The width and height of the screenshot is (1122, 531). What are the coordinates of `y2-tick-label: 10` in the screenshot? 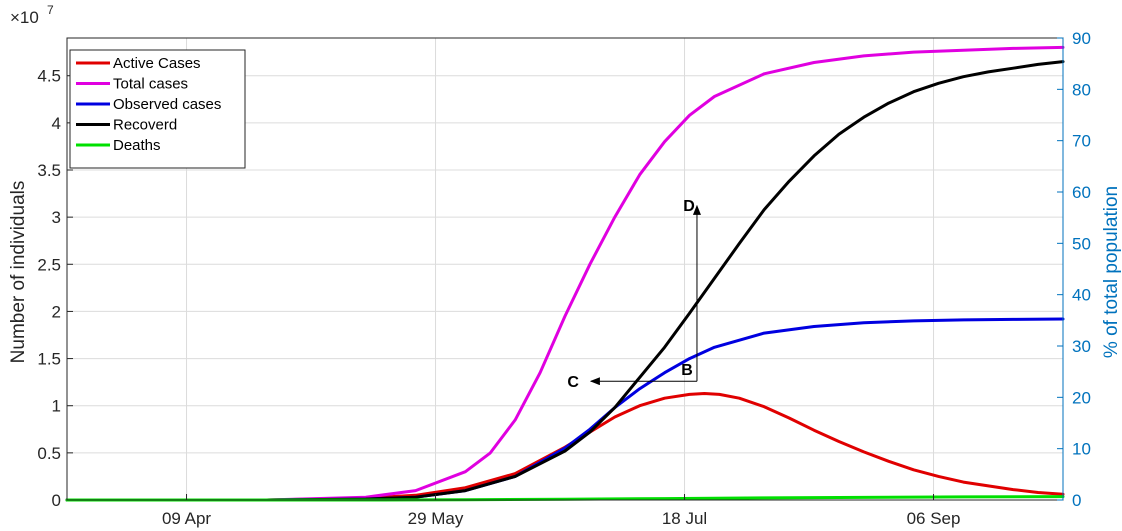 It's located at (1081, 449).